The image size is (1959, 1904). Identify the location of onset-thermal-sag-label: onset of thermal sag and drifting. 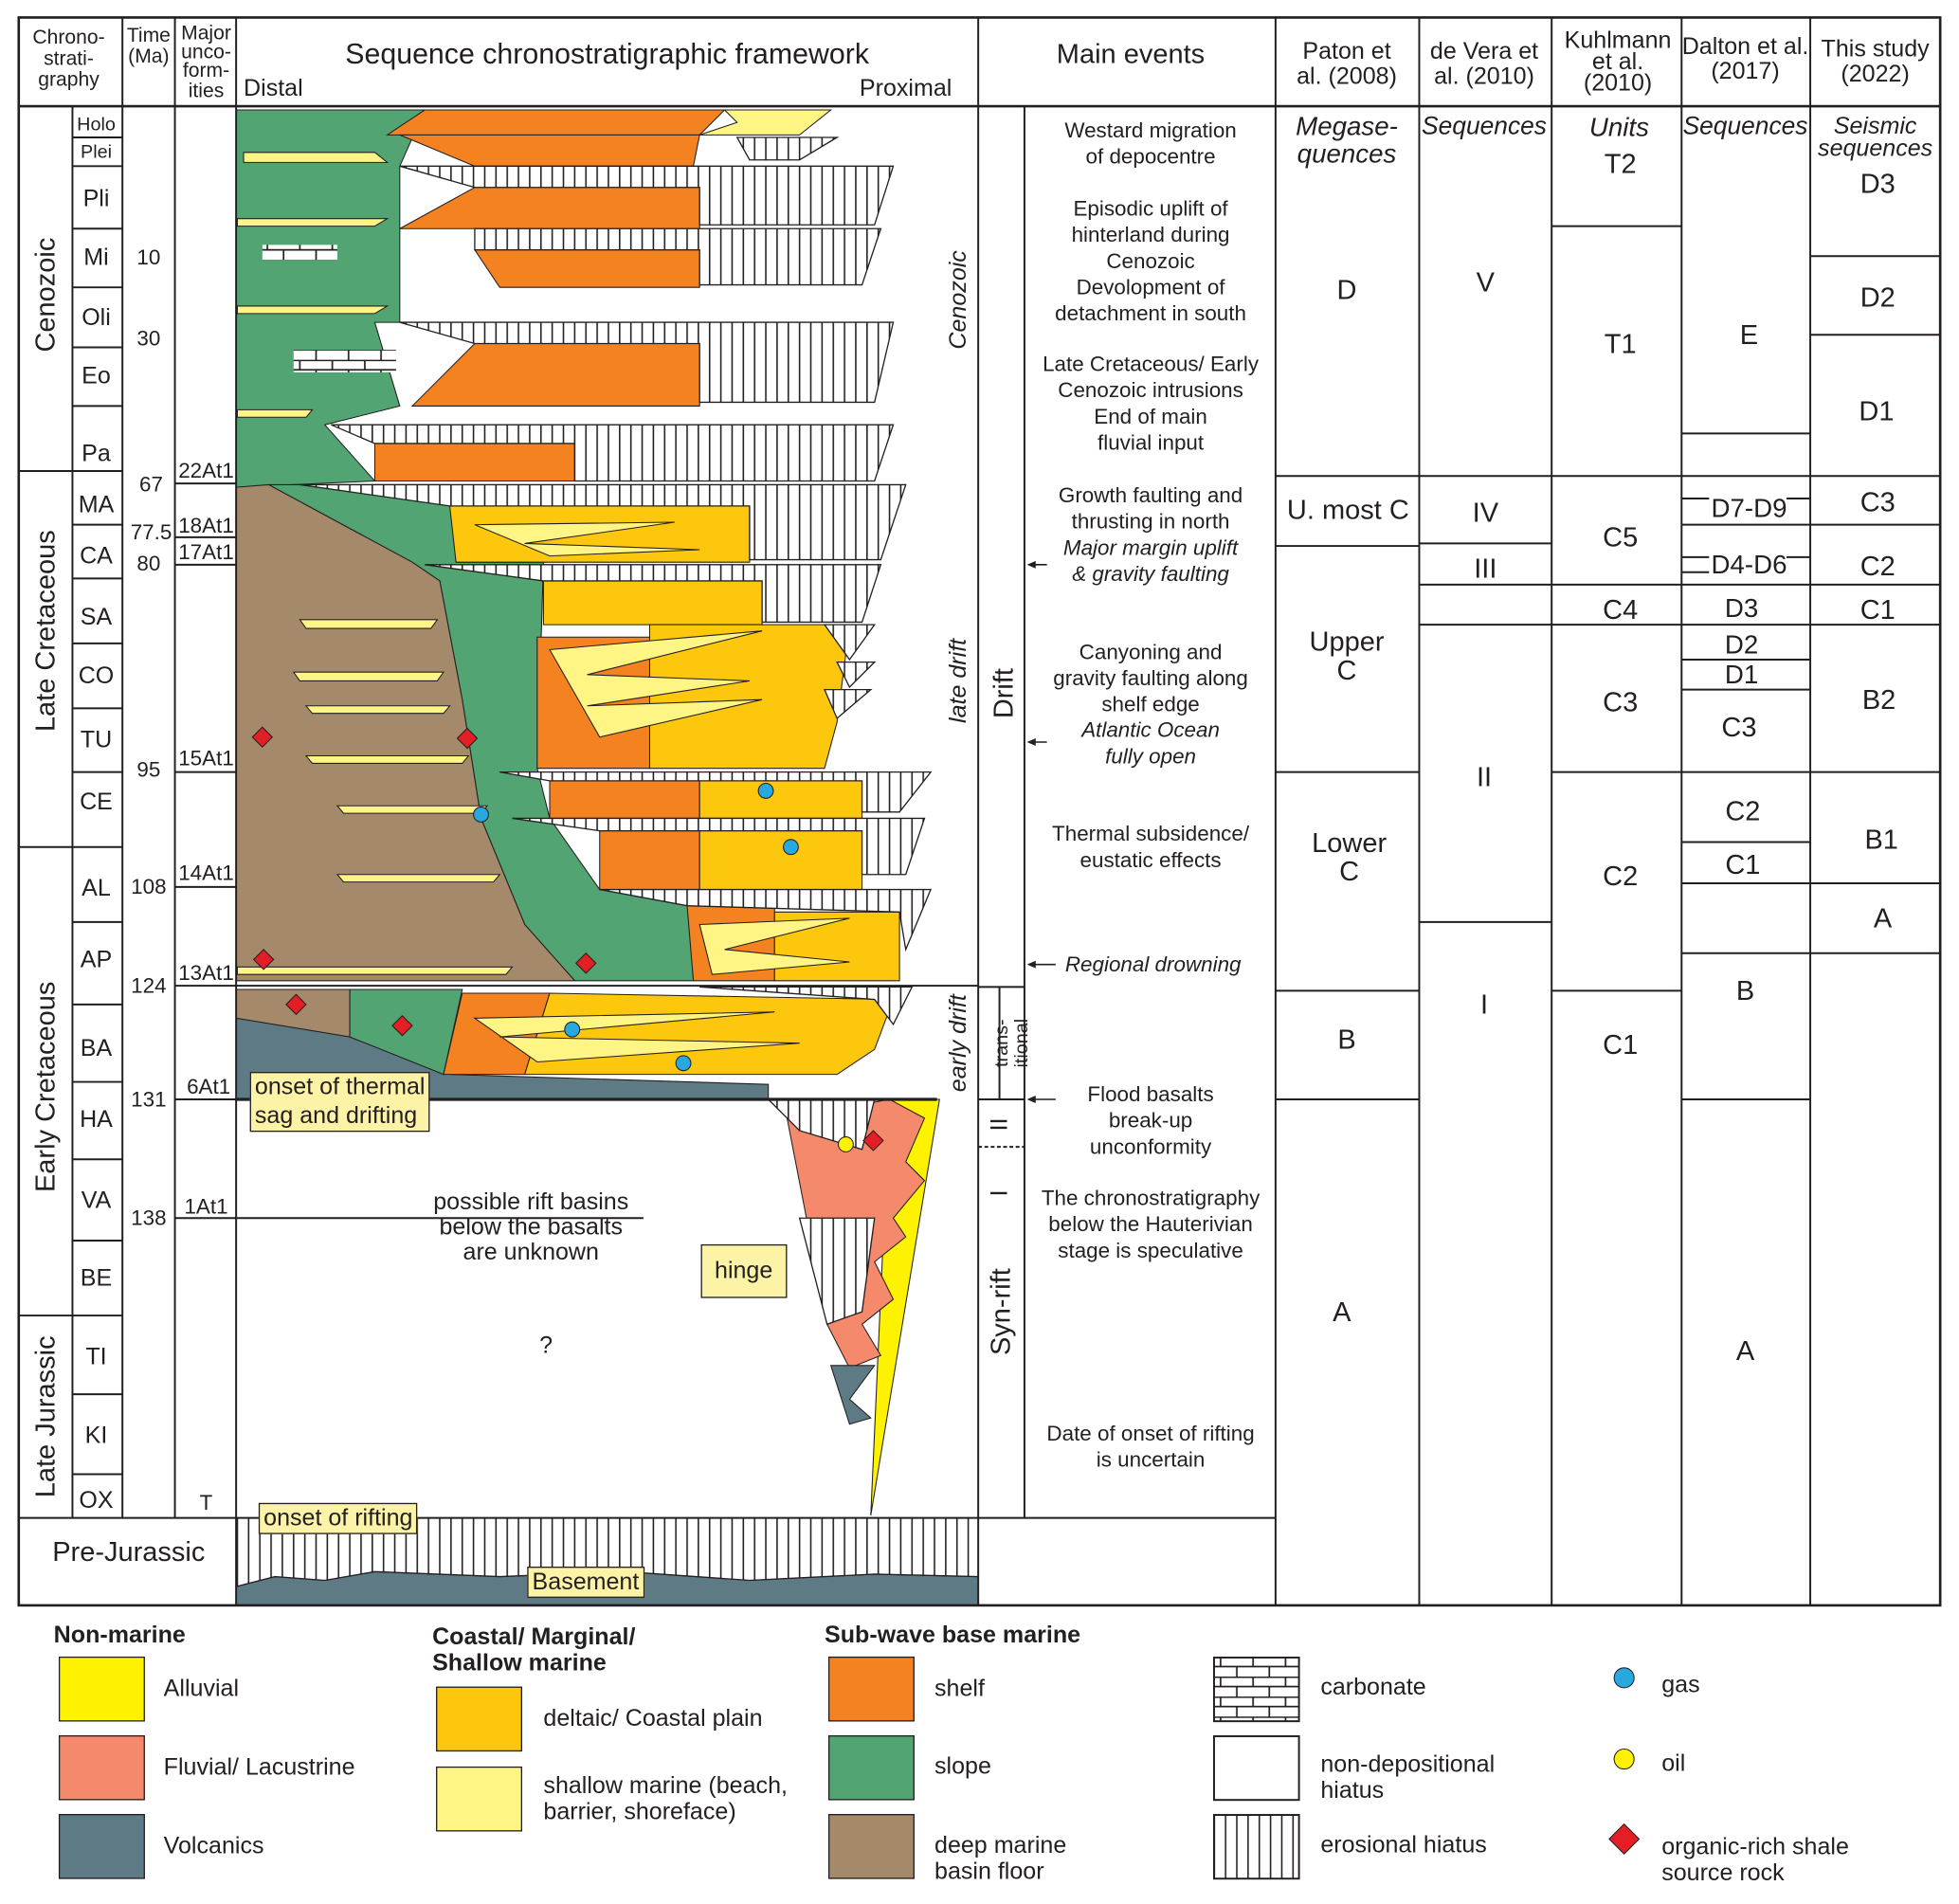
(339, 1102).